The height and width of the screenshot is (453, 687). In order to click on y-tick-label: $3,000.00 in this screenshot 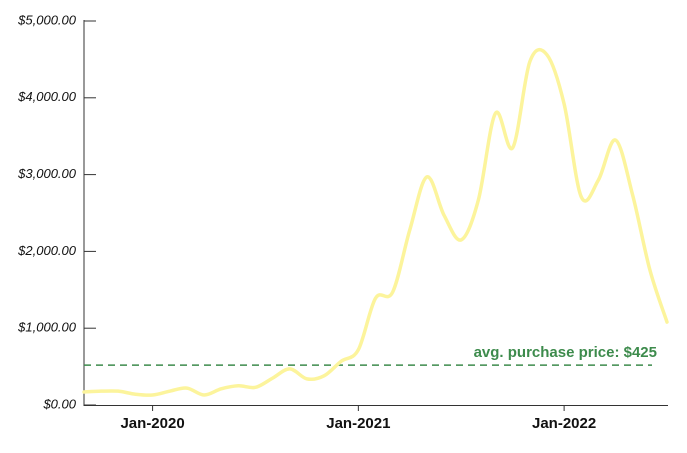, I will do `click(47, 173)`.